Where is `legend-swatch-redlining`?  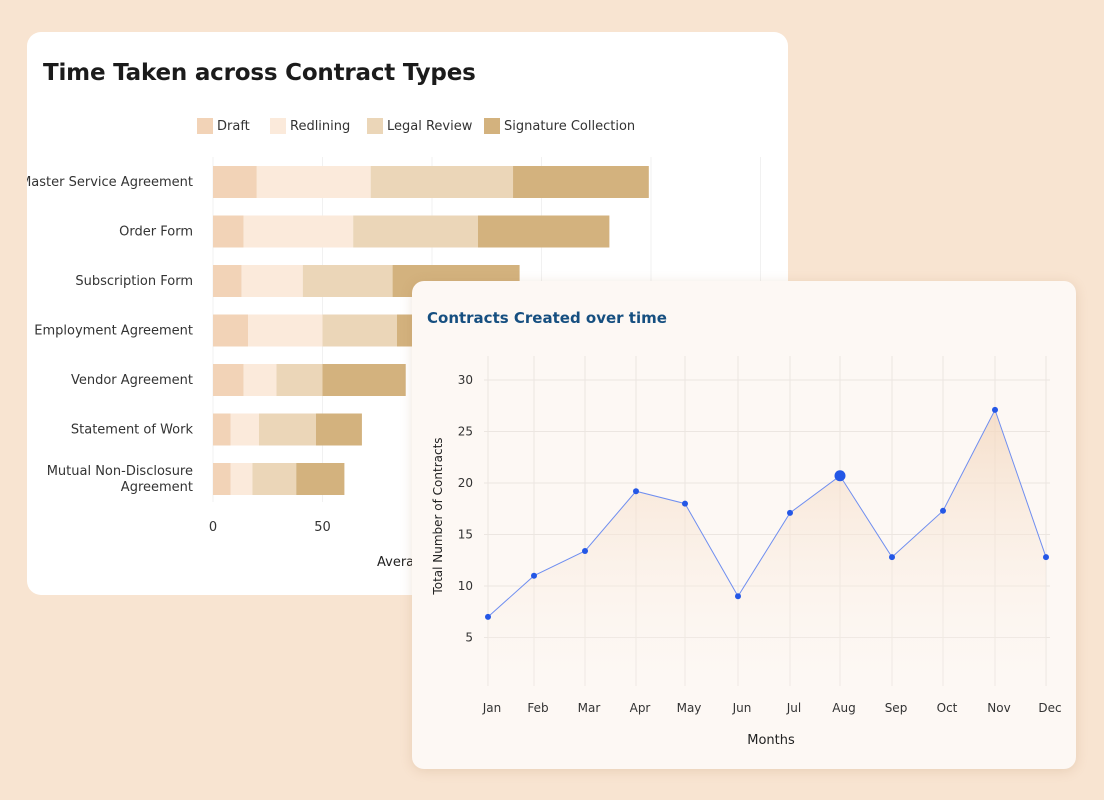 legend-swatch-redlining is located at coordinates (278, 126).